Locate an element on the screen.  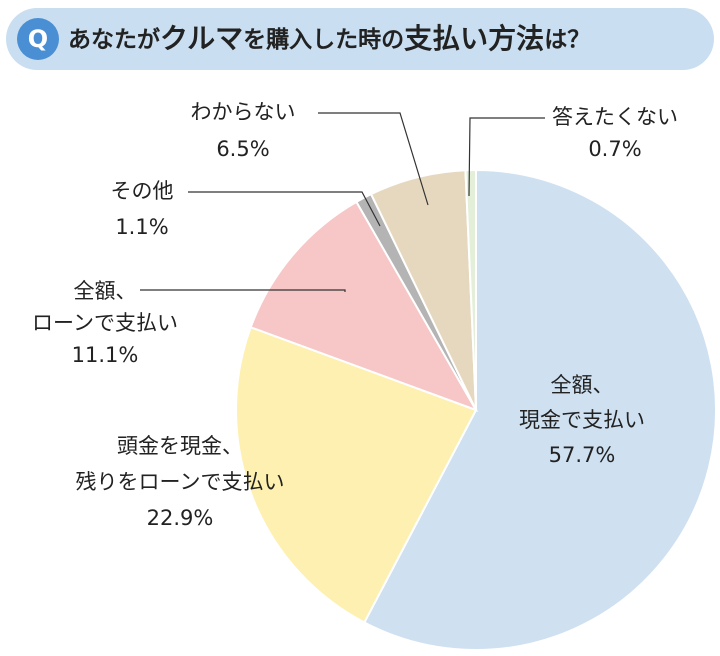
header-bar is located at coordinates (360, 39).